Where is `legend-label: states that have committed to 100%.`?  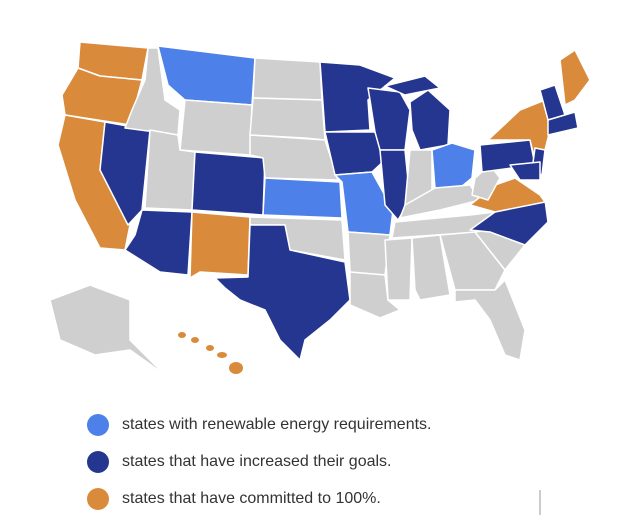 legend-label: states that have committed to 100%. is located at coordinates (251, 498).